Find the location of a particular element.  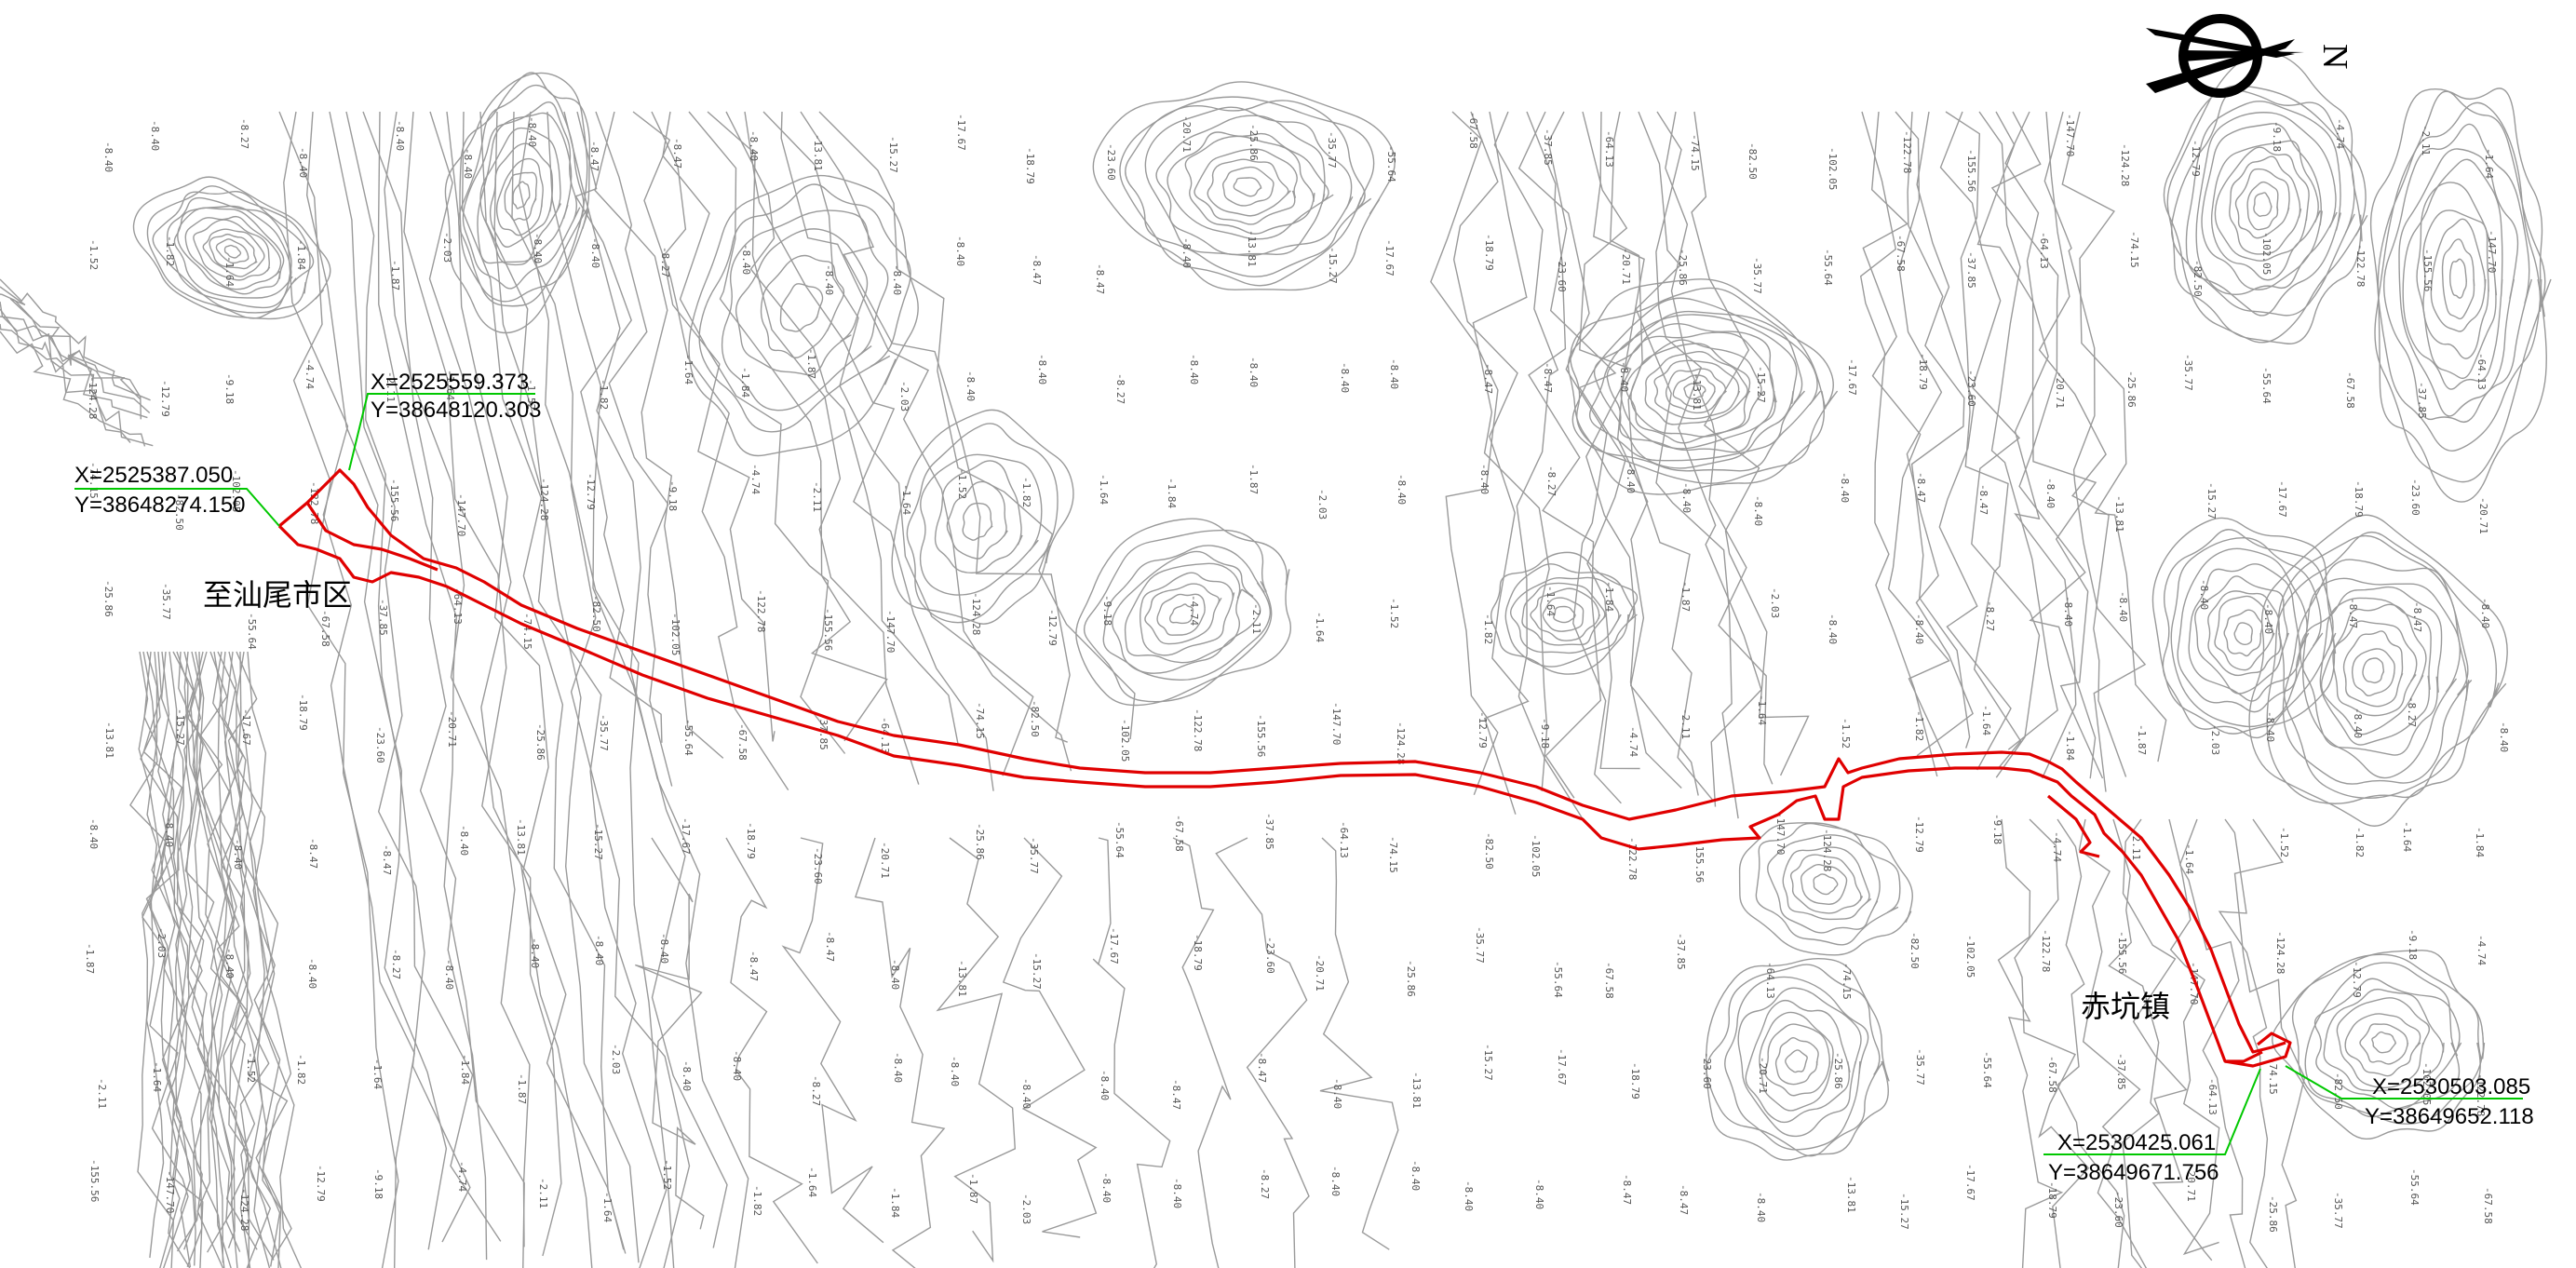

elevation-label: -2.03 is located at coordinates (447, 248).